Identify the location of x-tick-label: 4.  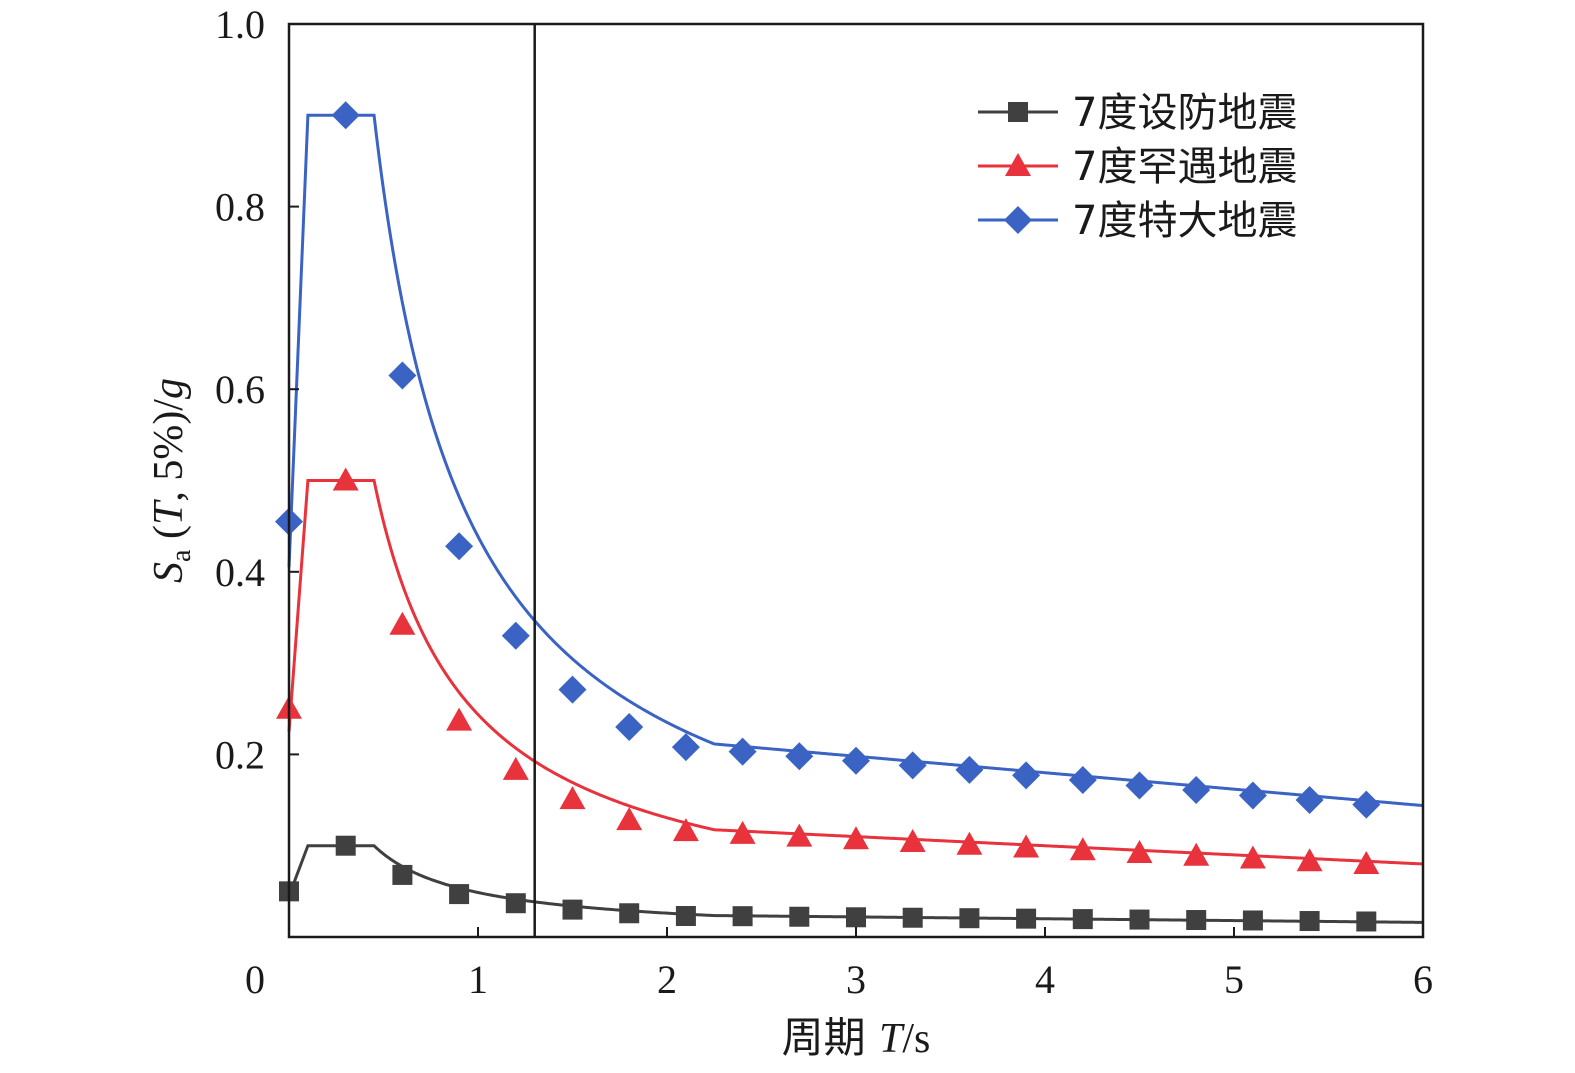
(1045, 979).